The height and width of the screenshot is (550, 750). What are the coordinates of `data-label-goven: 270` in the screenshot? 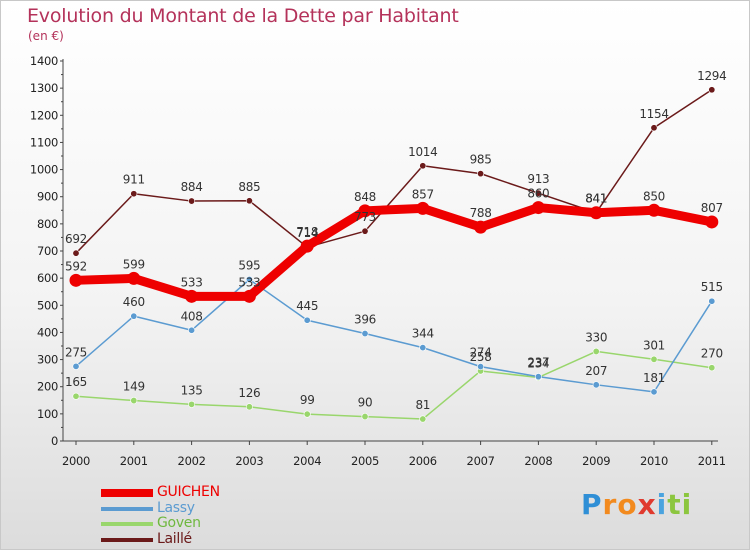 It's located at (712, 354).